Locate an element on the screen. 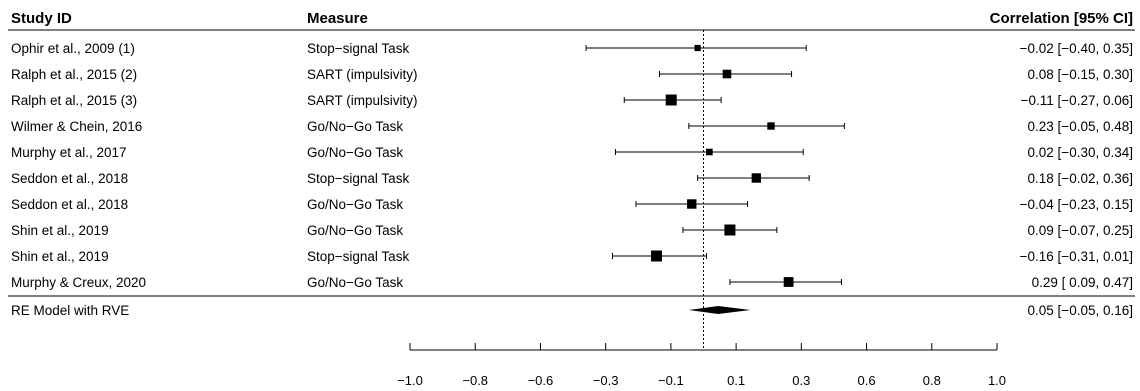 This screenshot has height=391, width=1140. study-label: Ralph et al., 2015 (2) is located at coordinates (74, 74).